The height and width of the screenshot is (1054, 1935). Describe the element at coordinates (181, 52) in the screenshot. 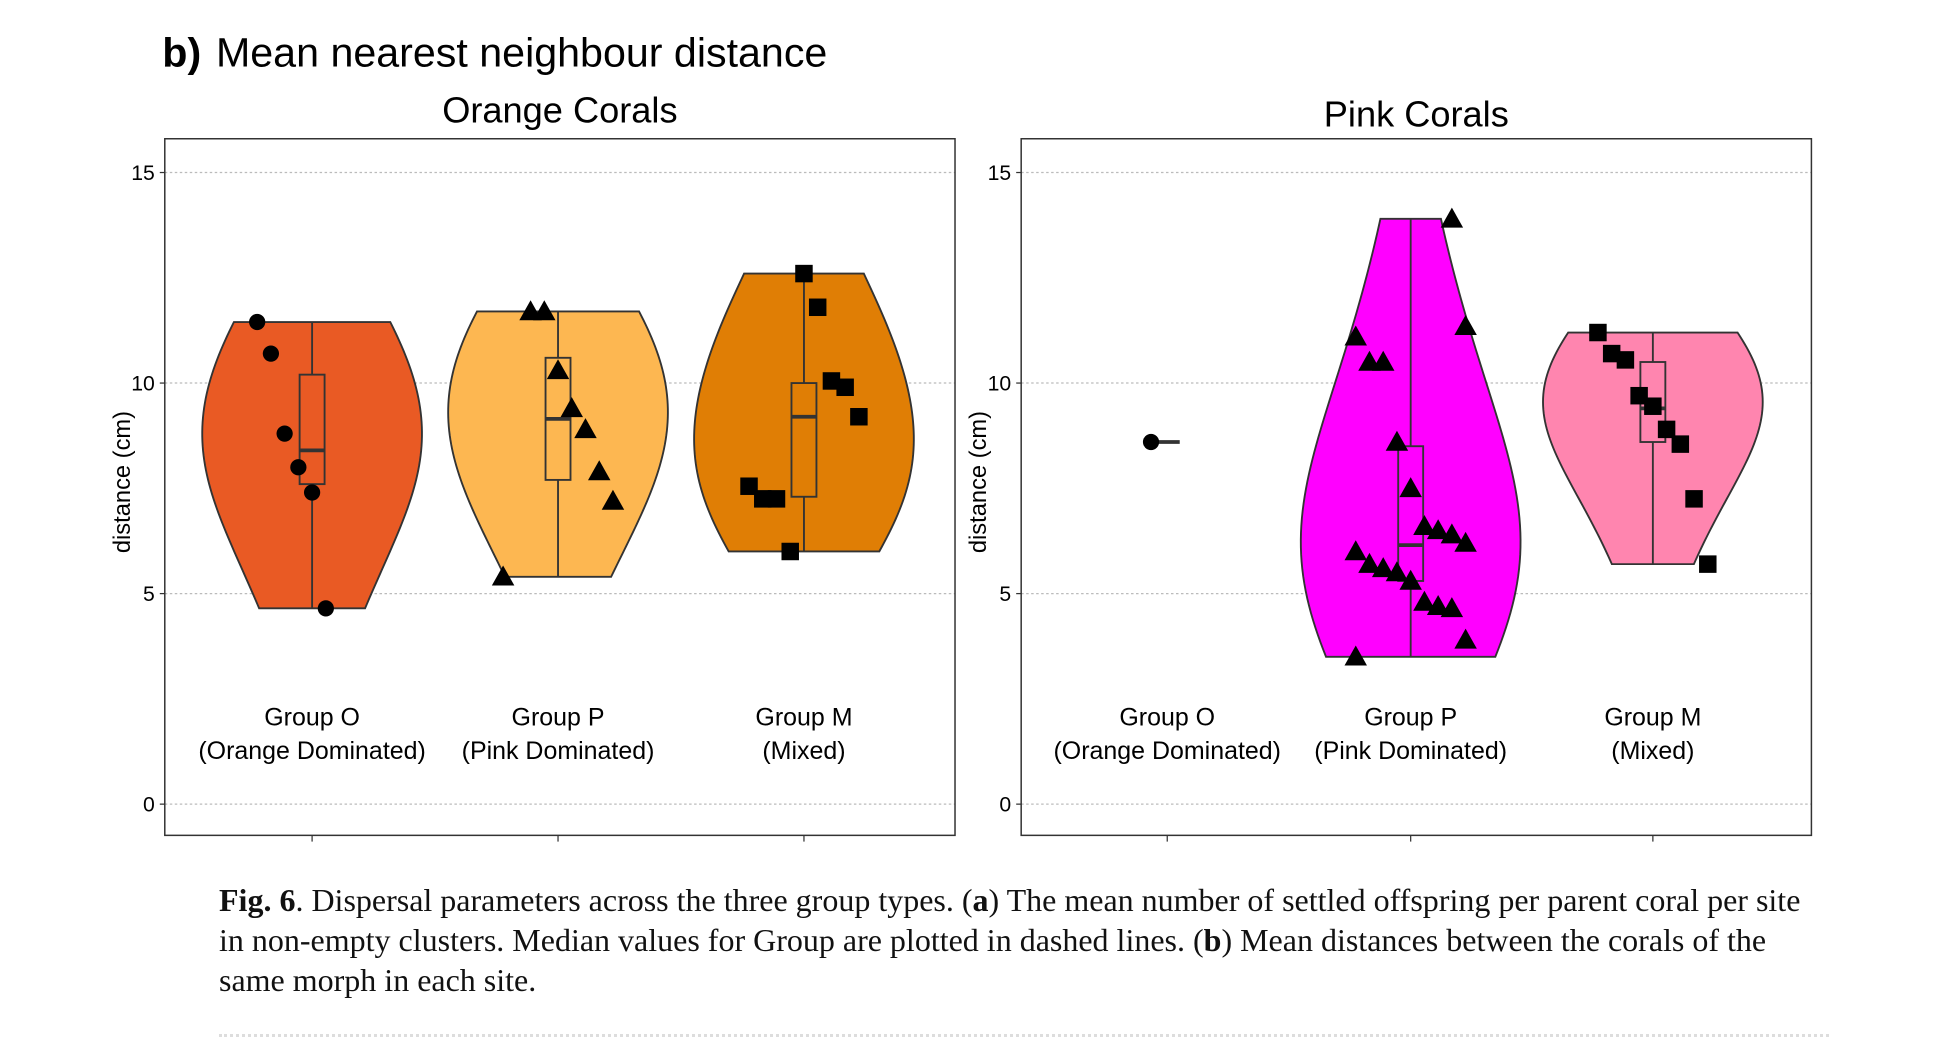

I see `panel-label: b)` at that location.